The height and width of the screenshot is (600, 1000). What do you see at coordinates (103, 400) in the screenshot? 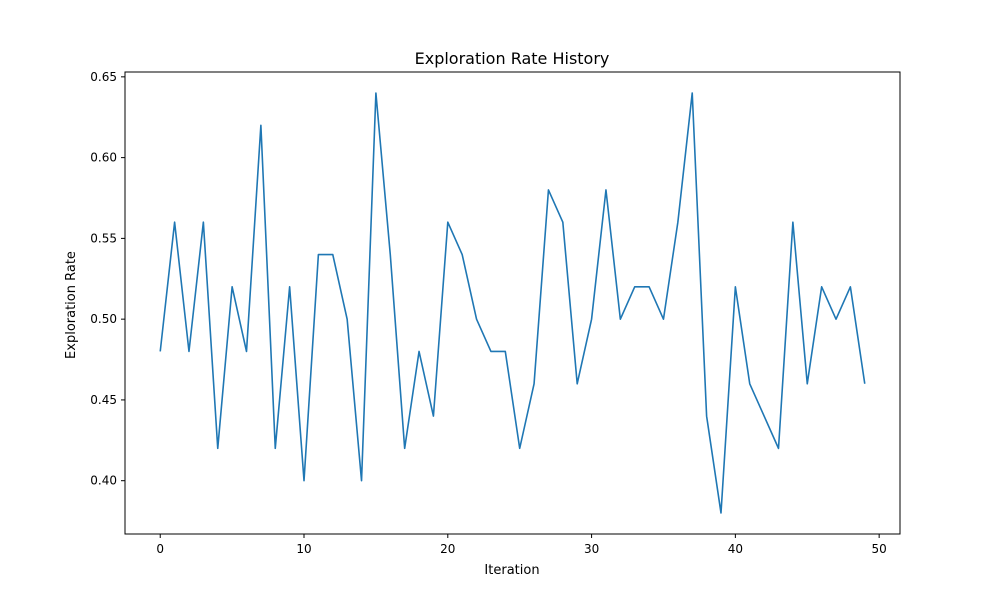
I see `y-tick-label: 0.45` at bounding box center [103, 400].